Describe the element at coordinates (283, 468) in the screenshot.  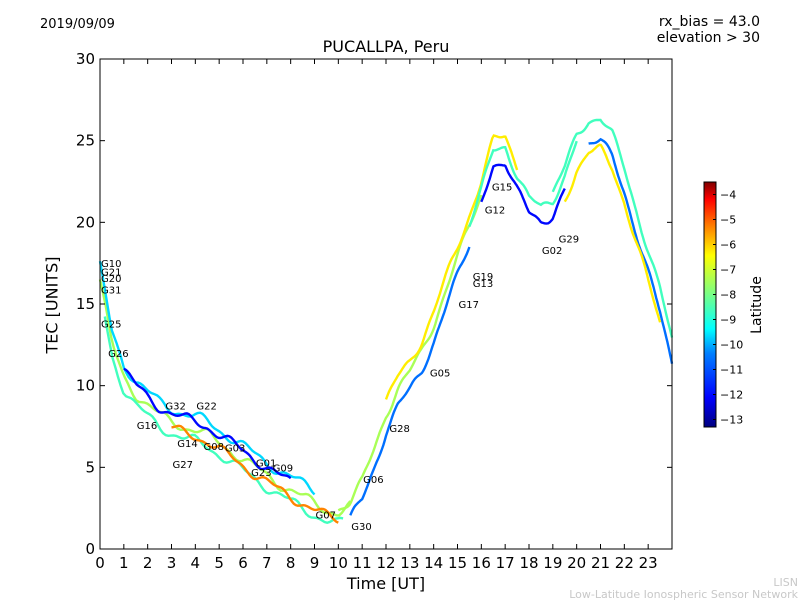
I see `satellite-label: G09` at that location.